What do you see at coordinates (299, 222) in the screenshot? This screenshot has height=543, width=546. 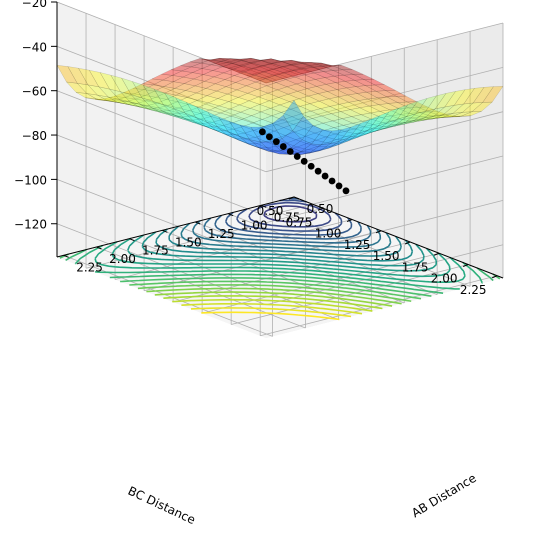 I see `bc-tick-label: 0.75` at bounding box center [299, 222].